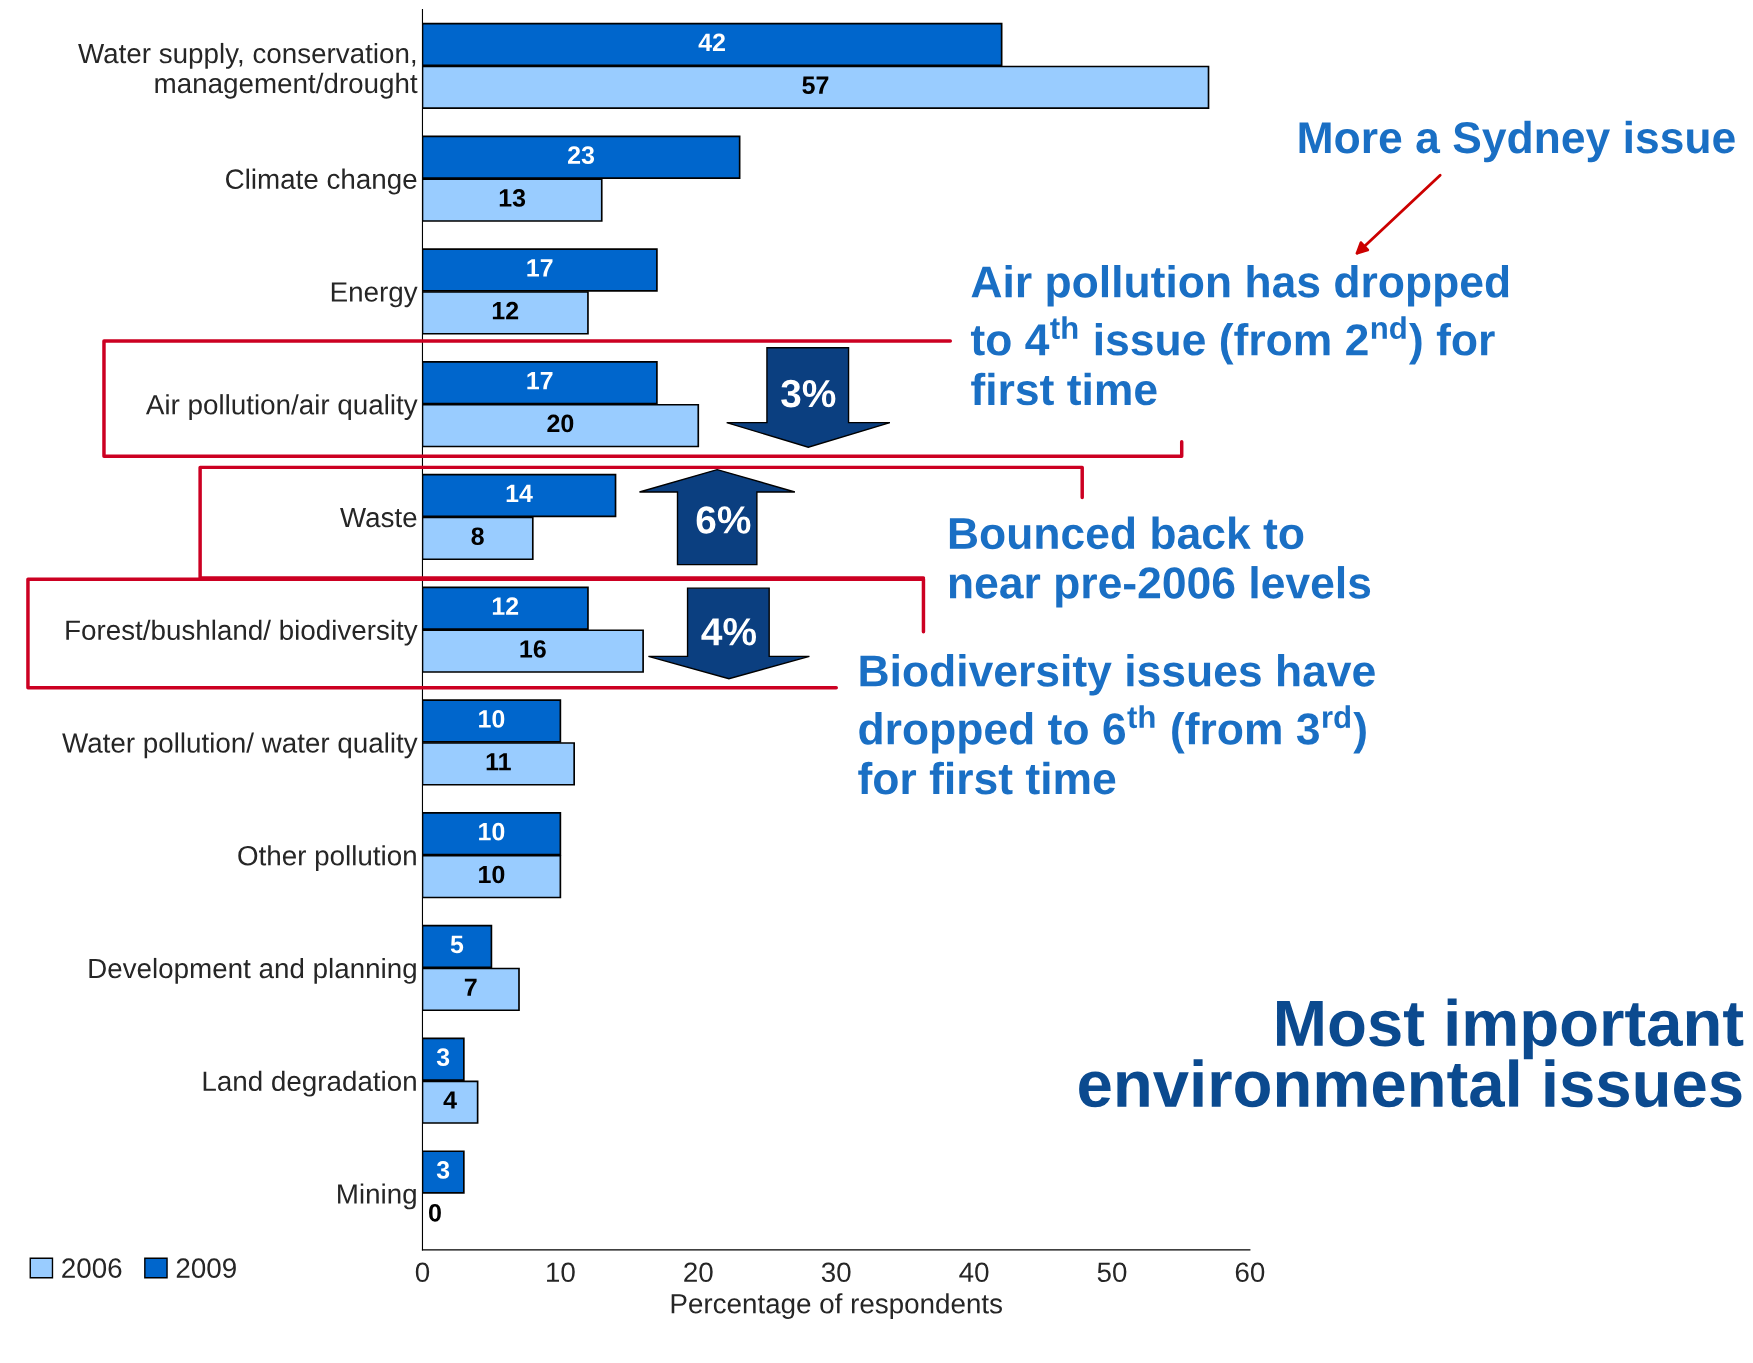 The image size is (1753, 1363). Describe the element at coordinates (240, 745) in the screenshot. I see `y-tick-label: Water pollution/ water quality` at that location.